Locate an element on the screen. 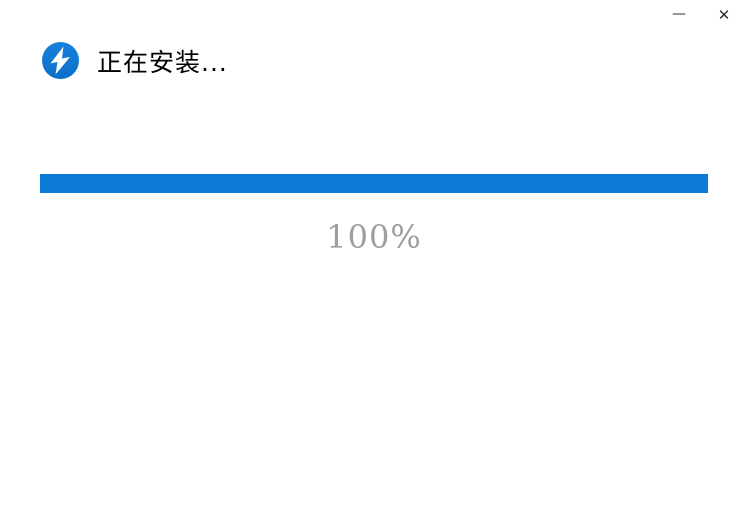  progress-percent-label: 100% is located at coordinates (374, 237).